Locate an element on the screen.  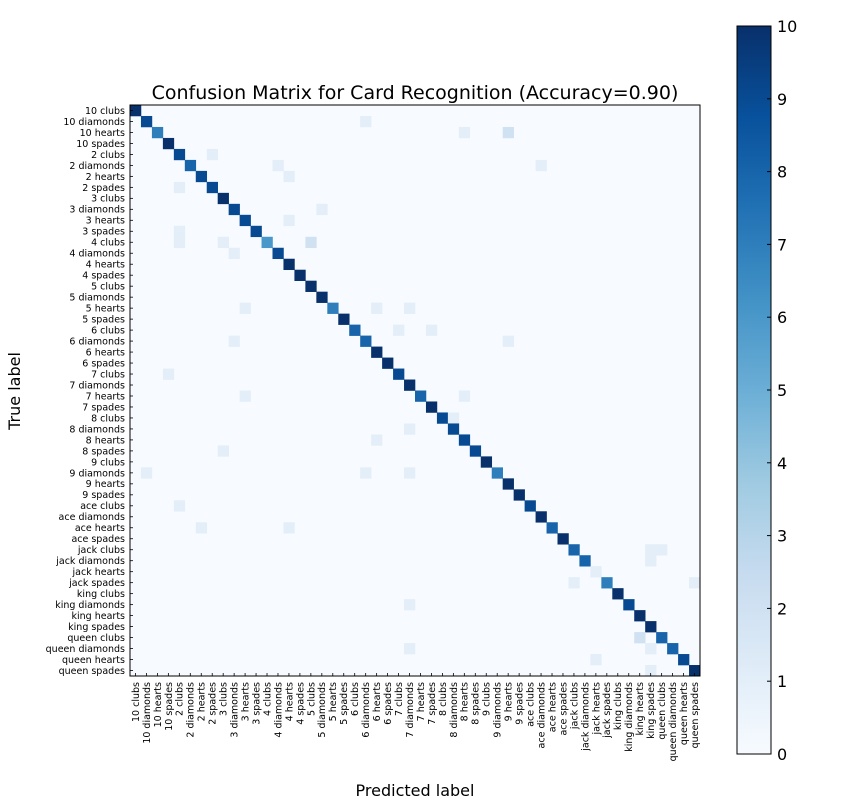
y-tick-label: 10 hearts is located at coordinates (102, 133).